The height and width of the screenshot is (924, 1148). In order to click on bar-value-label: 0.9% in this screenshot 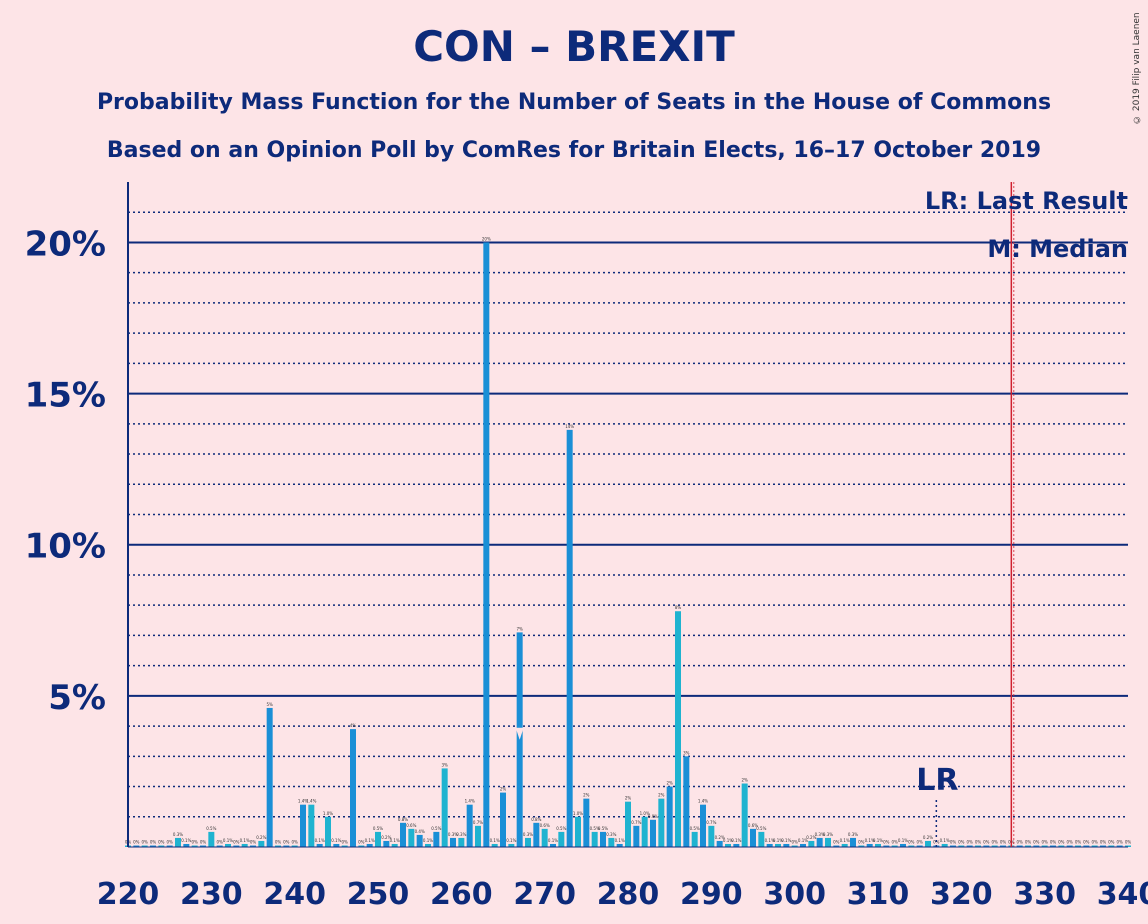, I will do `click(653, 816)`.